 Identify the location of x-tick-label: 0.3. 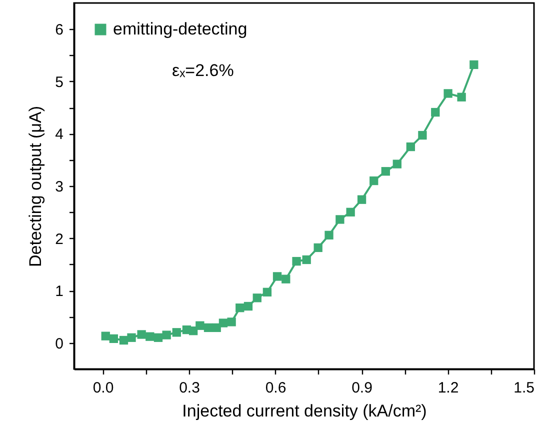
(189, 388).